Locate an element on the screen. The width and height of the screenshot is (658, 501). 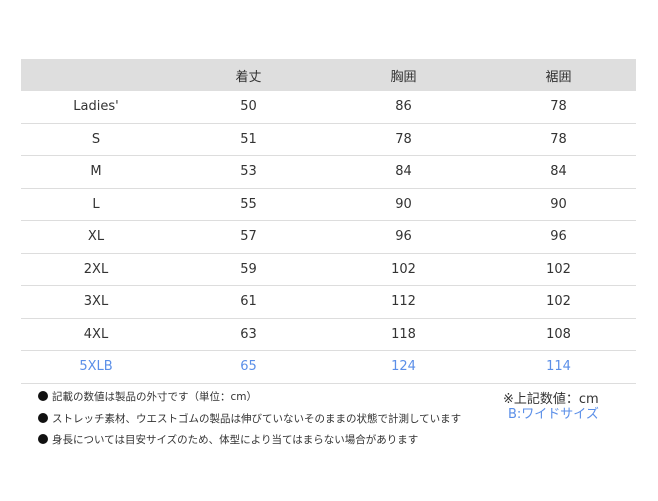
table-row: M 53 84 84 is located at coordinates (328, 172).